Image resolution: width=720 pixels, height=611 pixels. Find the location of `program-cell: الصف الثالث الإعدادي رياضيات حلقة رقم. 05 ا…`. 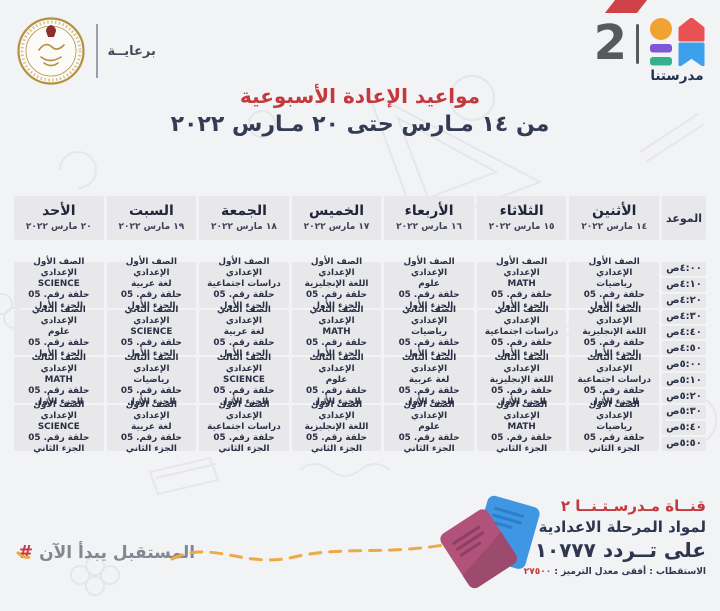

program-cell: الصف الثالث الإعدادي رياضيات حلقة رقم. 05 ا… is located at coordinates (151, 380).